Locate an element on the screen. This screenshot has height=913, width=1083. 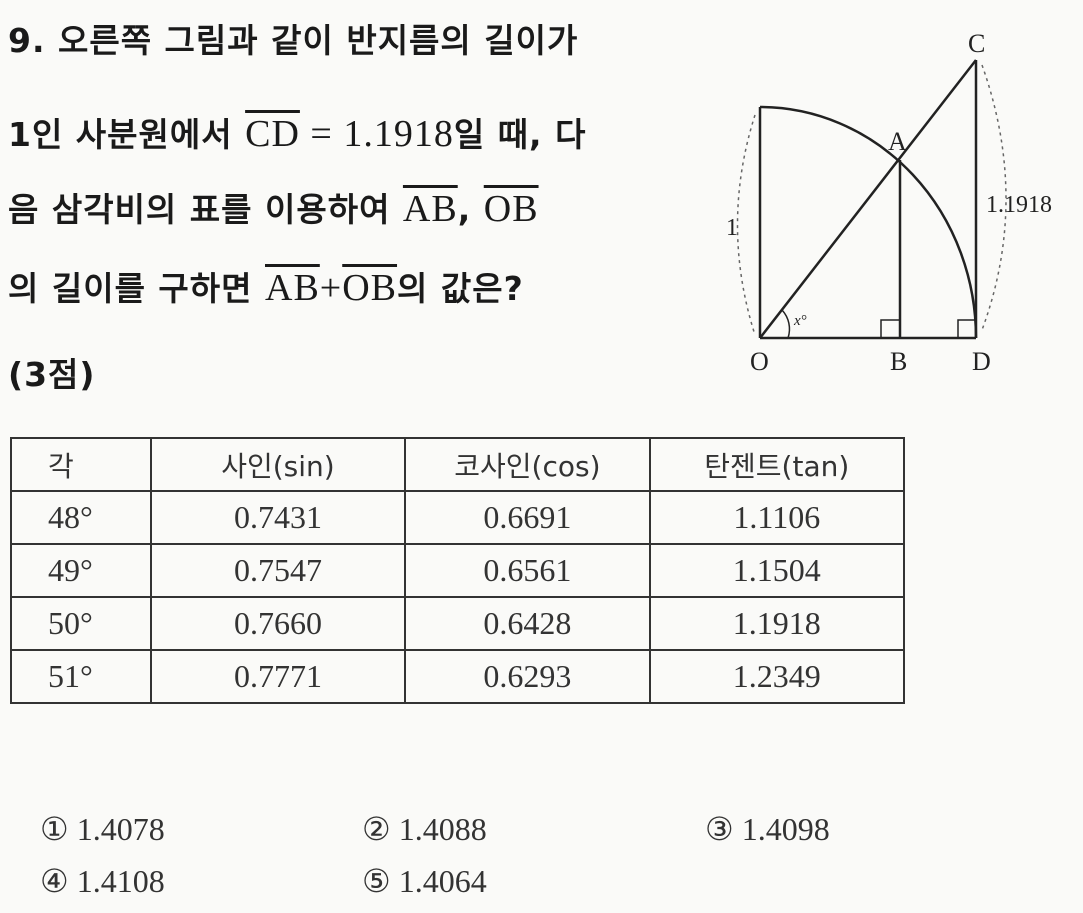
question-line-4: 의 길이를 구하면 AB+OB의 값은? is located at coordinates (266, 286).